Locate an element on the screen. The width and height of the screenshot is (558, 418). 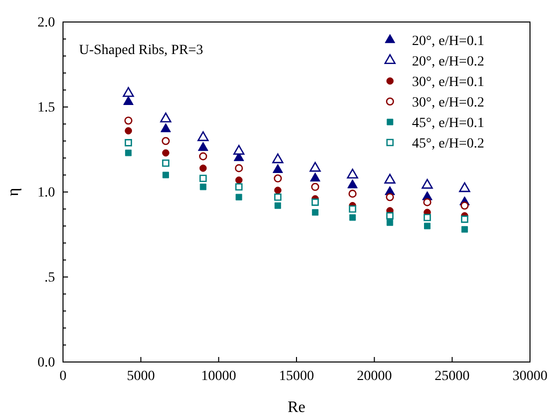
y-tick-label: 2.0 is located at coordinates (46, 22).